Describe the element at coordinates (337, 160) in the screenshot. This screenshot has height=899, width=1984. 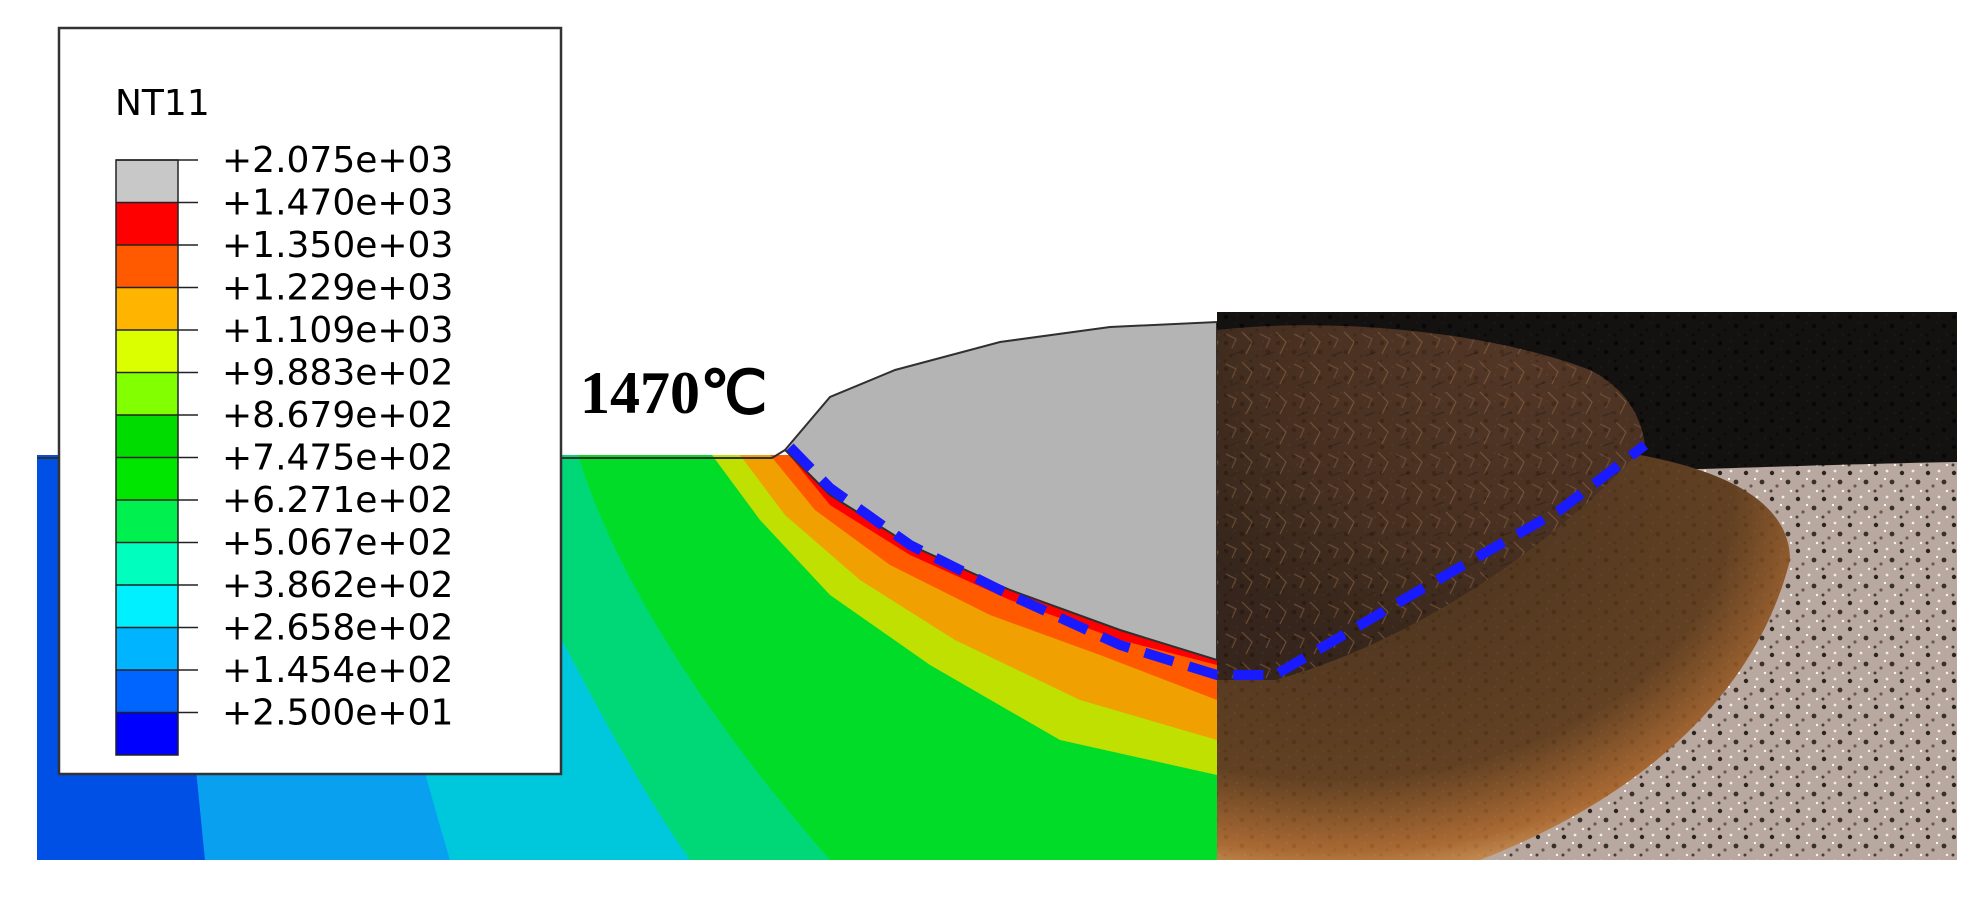
I see `legend-level-label: +2.075e+03` at that location.